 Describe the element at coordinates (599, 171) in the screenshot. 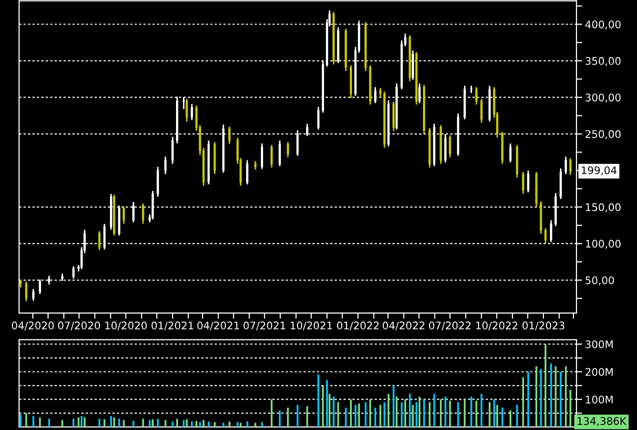

I see `annotation: 199,04` at that location.